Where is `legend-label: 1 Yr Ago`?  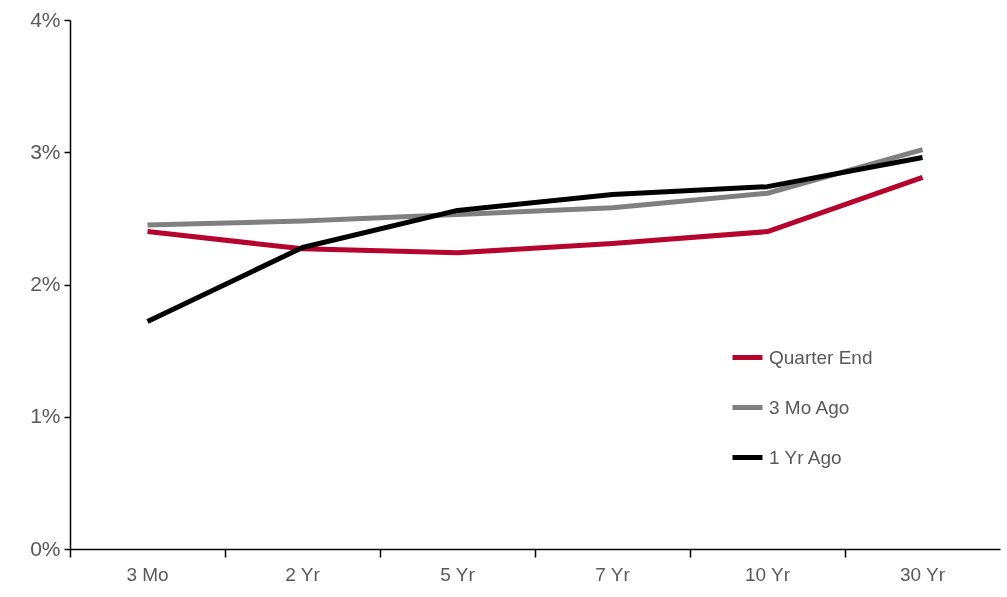
legend-label: 1 Yr Ago is located at coordinates (805, 457).